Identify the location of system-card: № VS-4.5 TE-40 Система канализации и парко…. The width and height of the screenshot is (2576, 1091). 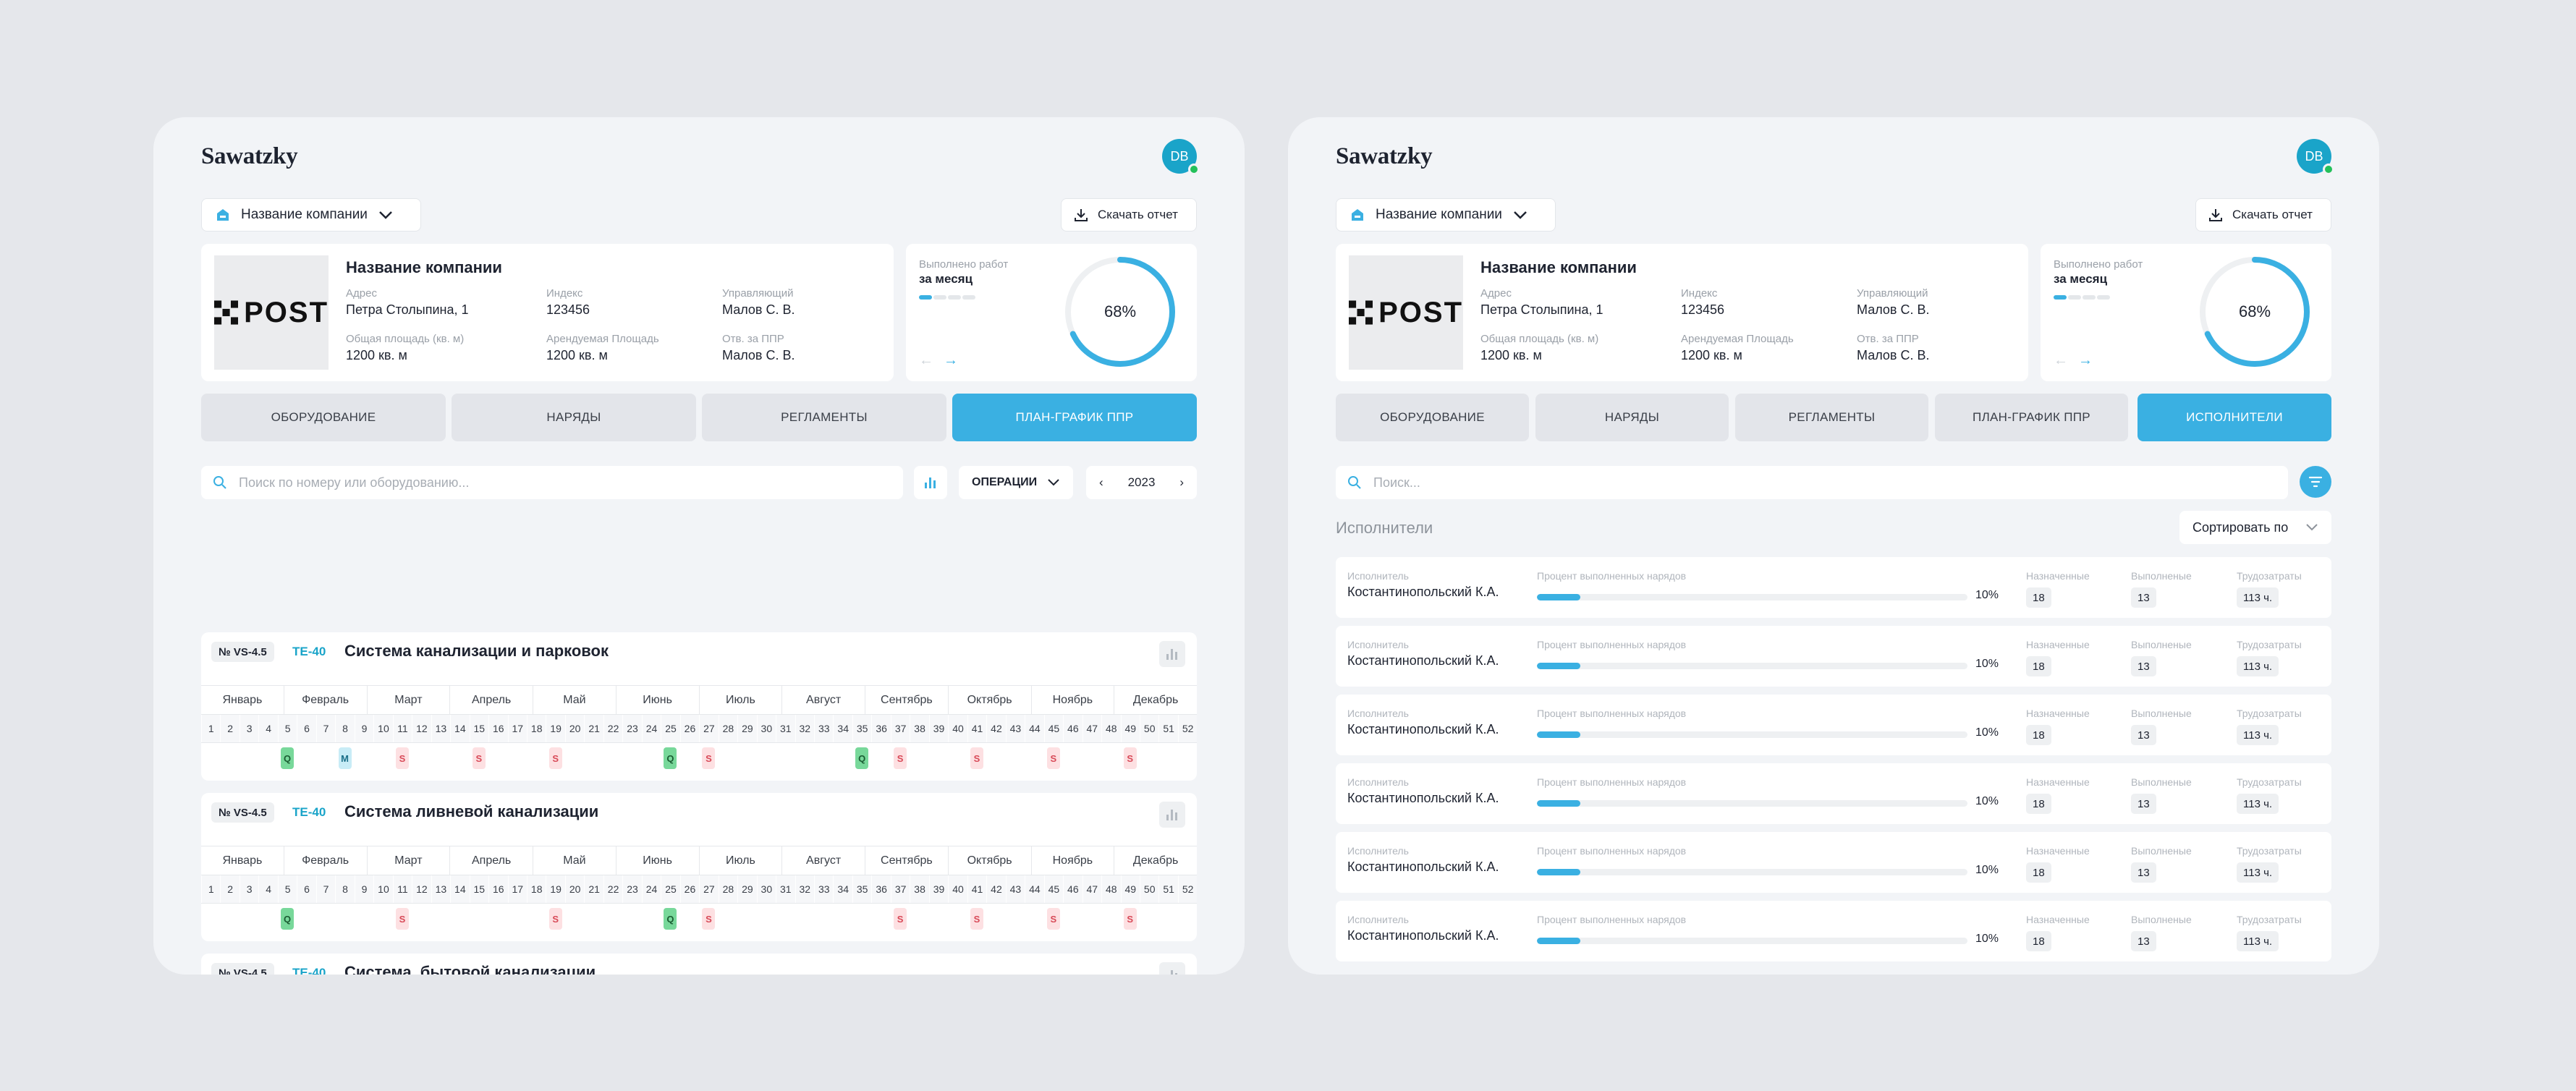
(699, 706).